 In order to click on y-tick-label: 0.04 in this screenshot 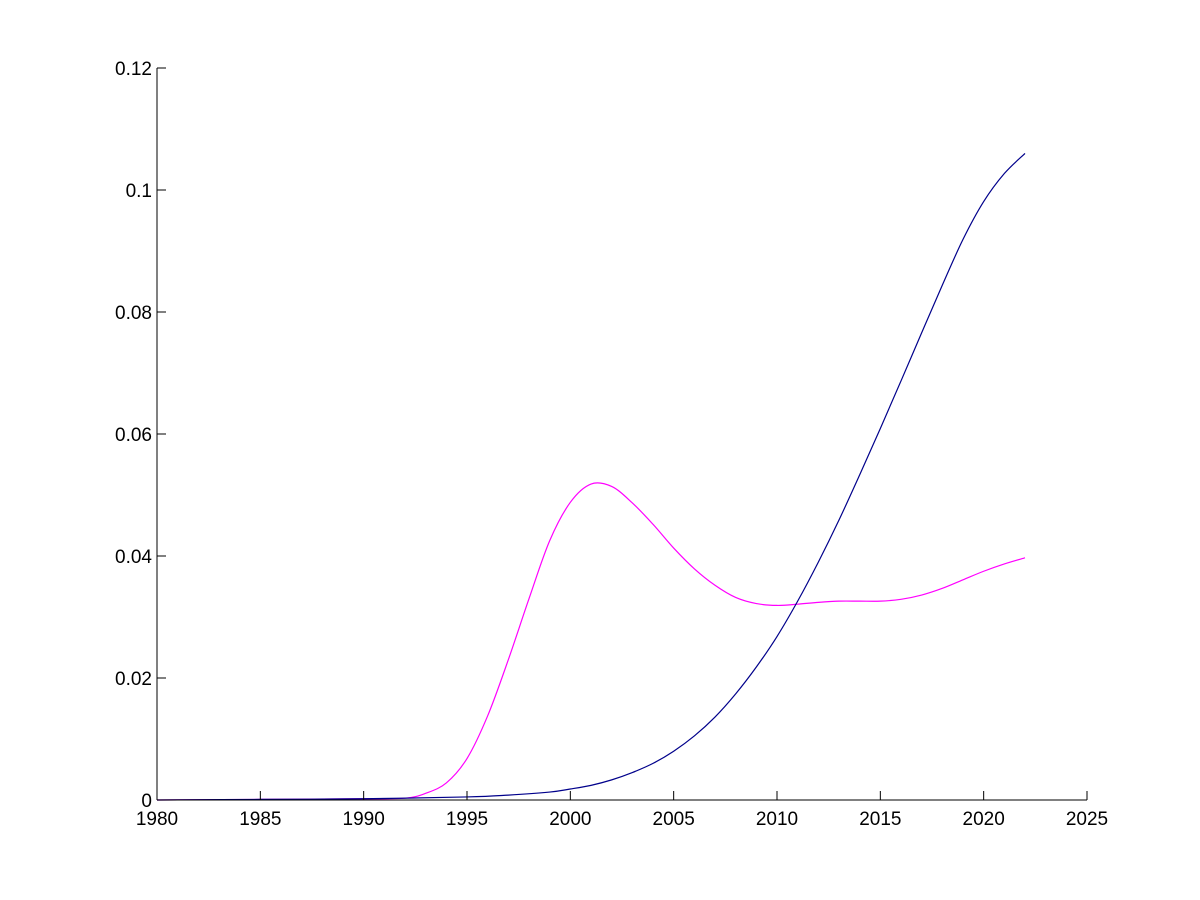, I will do `click(133, 557)`.